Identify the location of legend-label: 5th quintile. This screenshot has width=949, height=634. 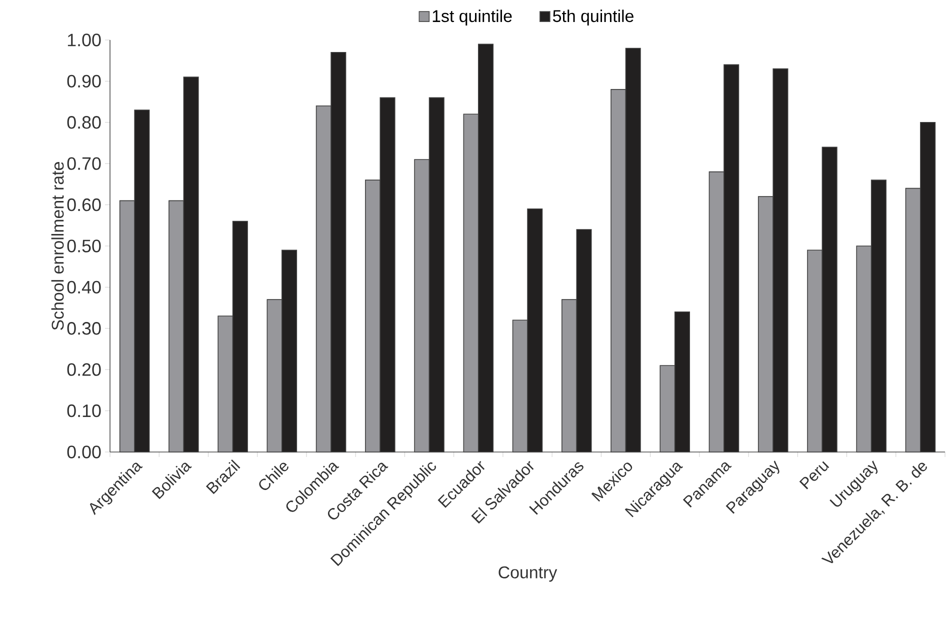
(593, 18).